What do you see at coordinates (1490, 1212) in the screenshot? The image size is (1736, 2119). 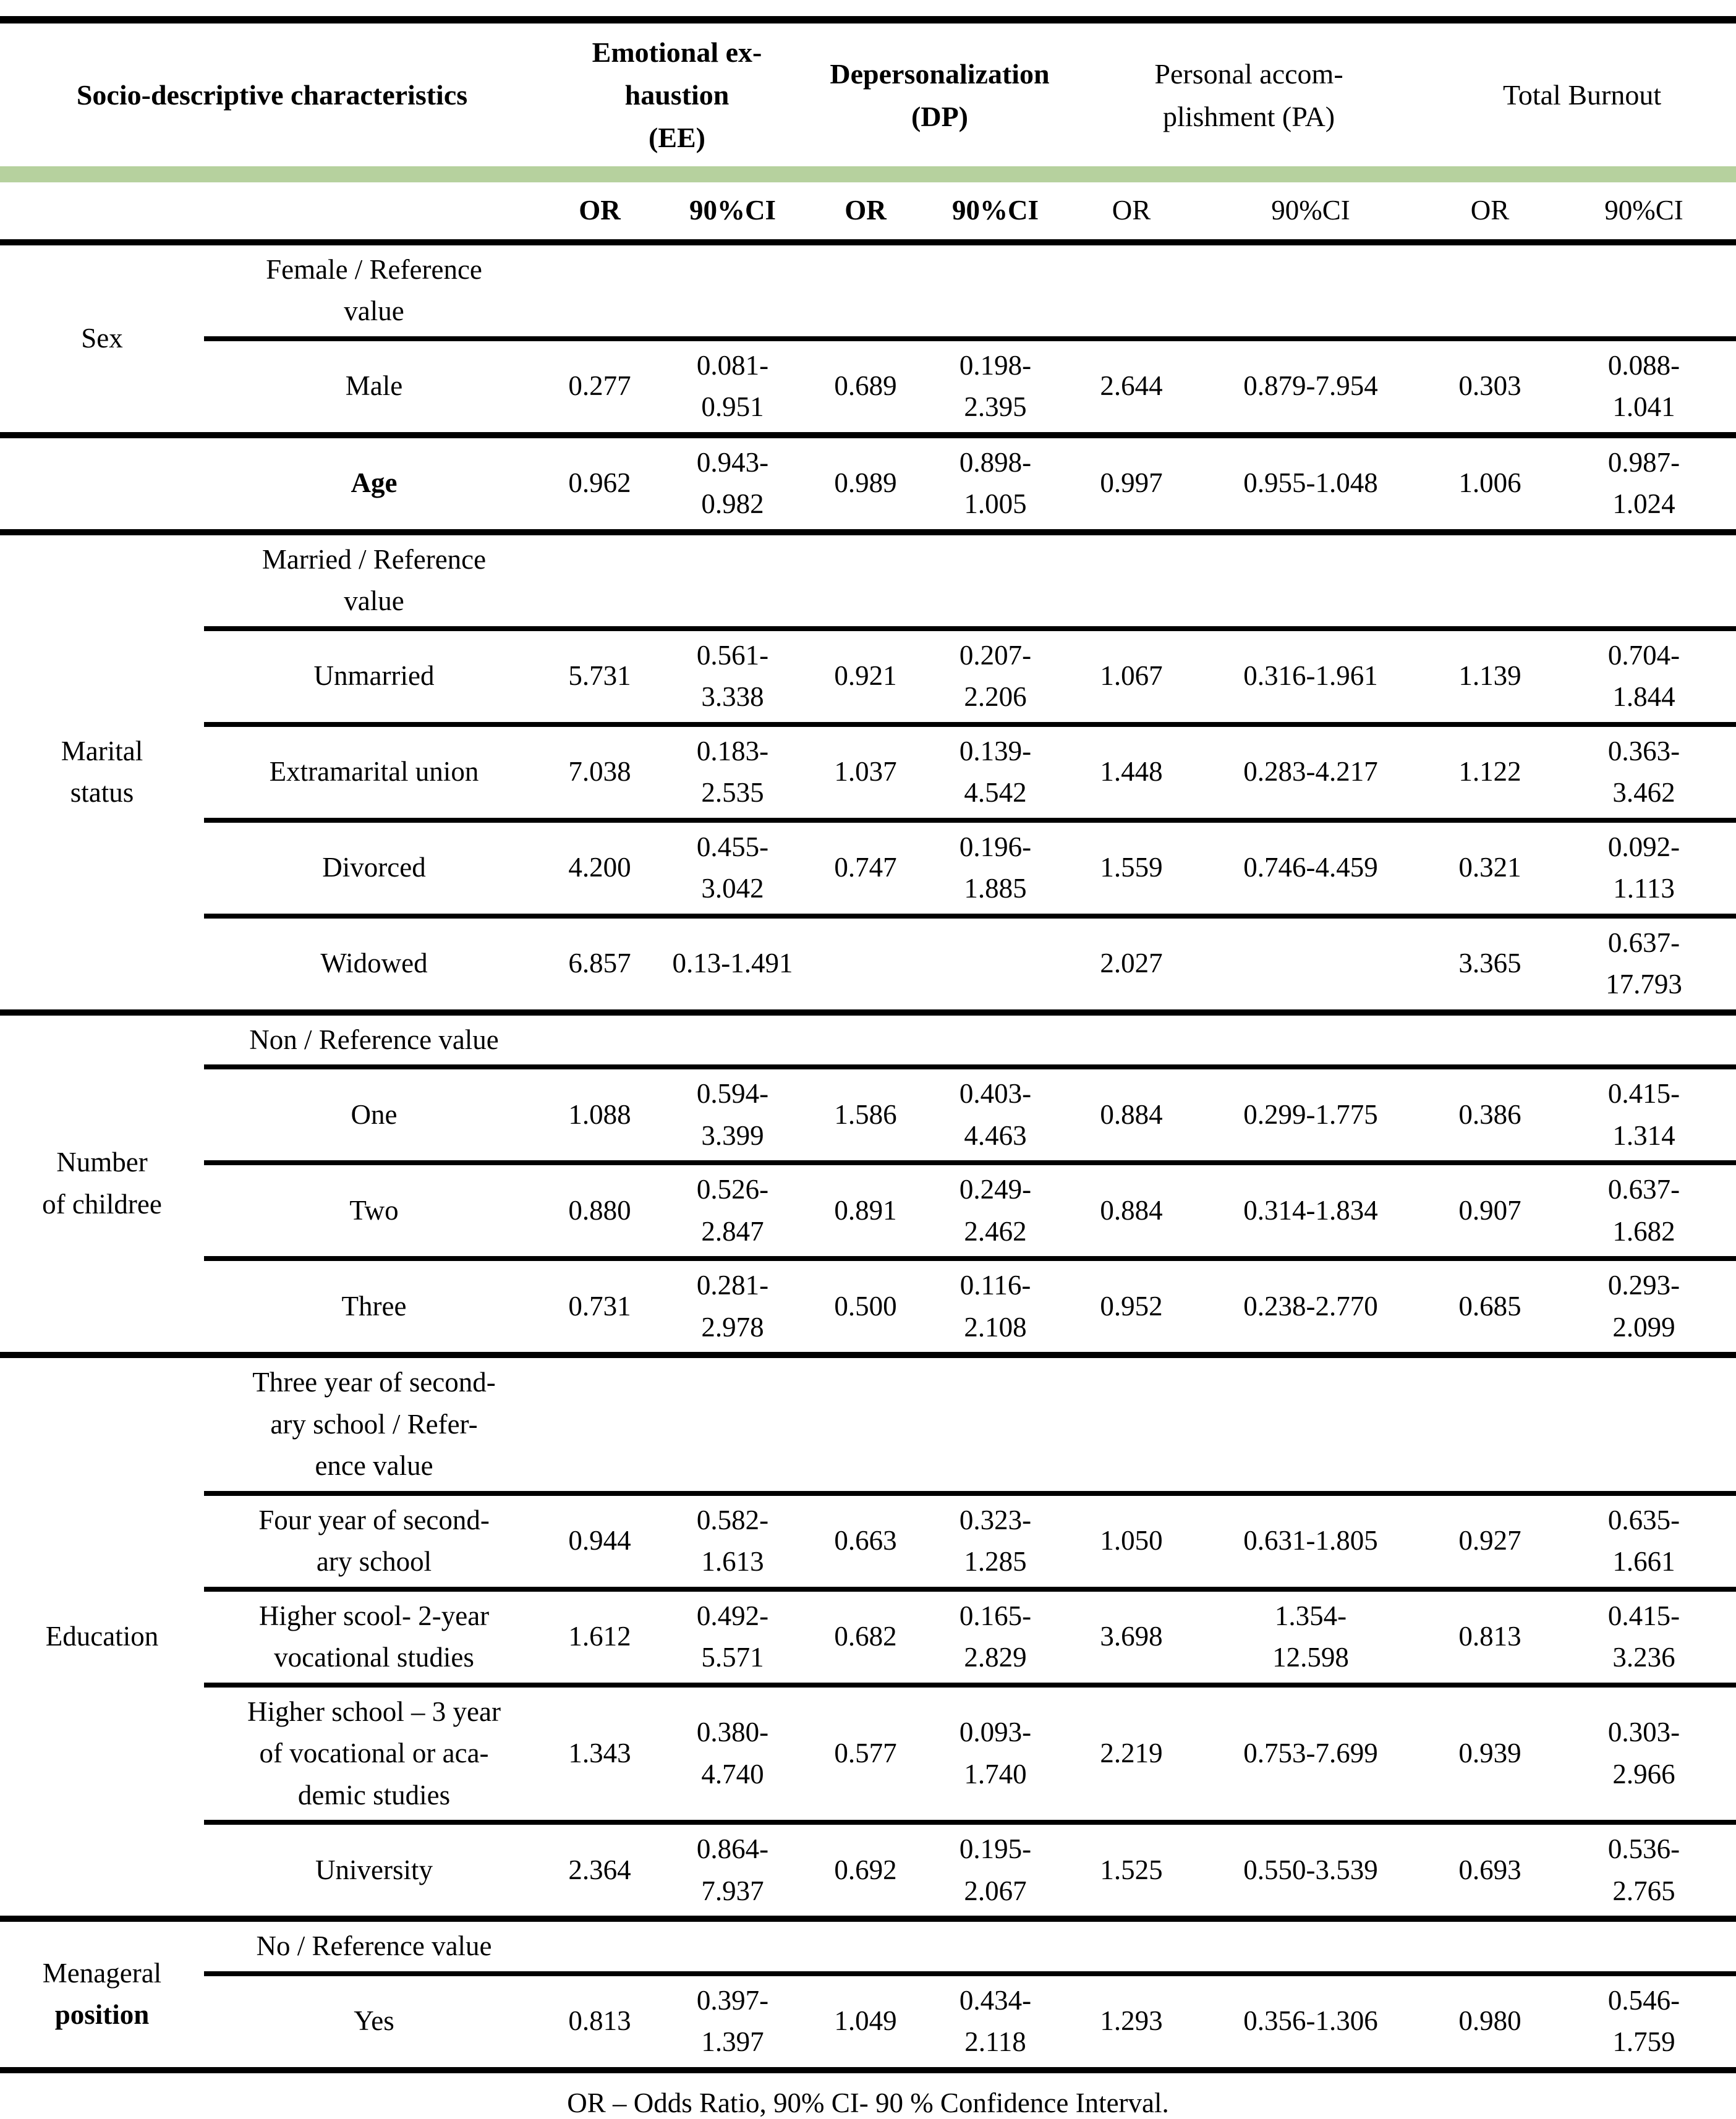 I see `two-tb-or-cell: 0.907` at bounding box center [1490, 1212].